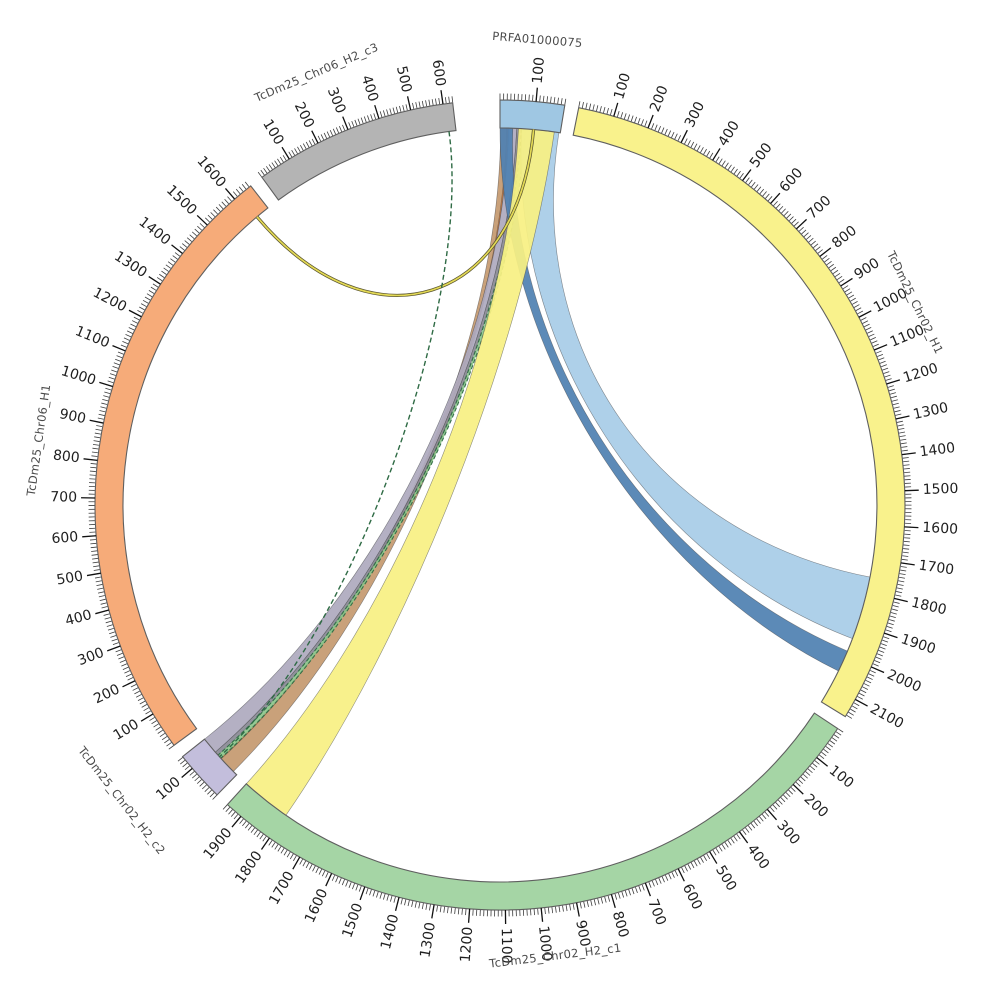  Describe the element at coordinates (467, 944) in the screenshot. I see `tick-label-TcDm25_Chr02_H2_c1-1200: 1200` at that location.